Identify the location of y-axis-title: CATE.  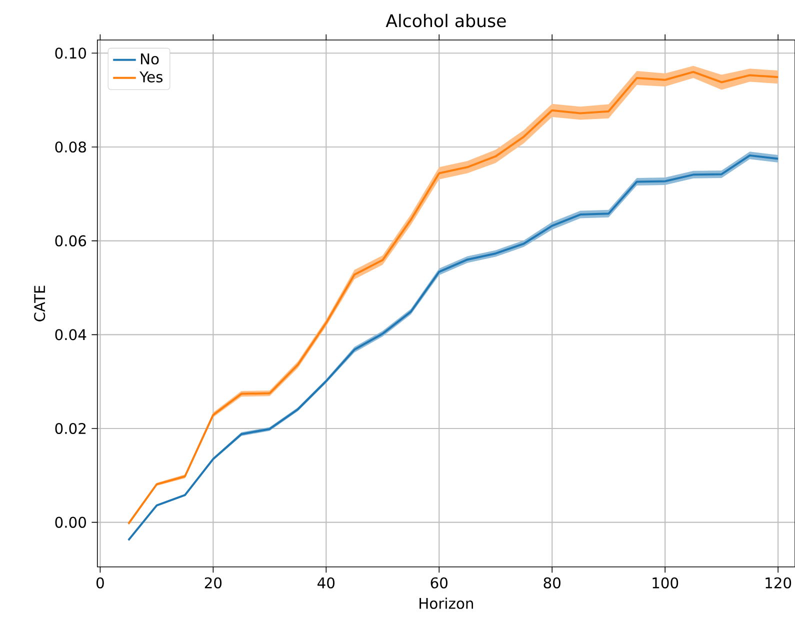
(40, 304).